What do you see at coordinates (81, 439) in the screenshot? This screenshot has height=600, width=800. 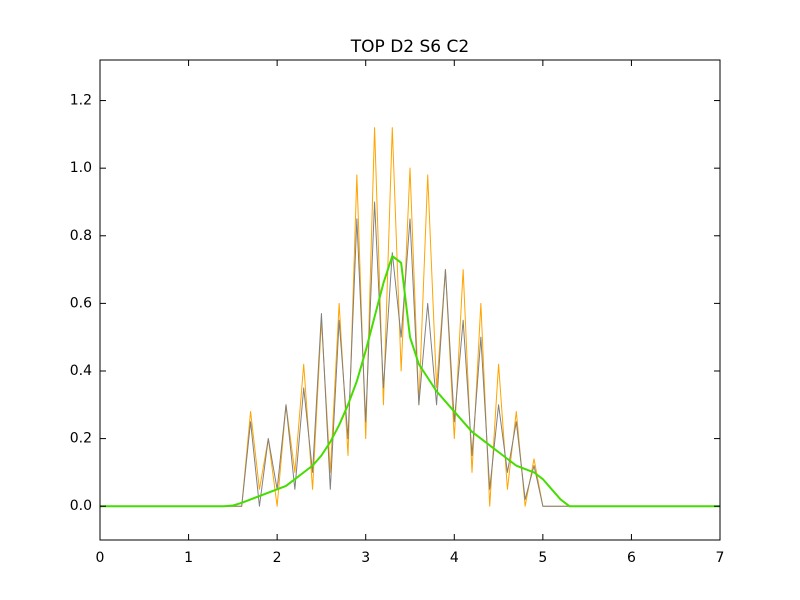 I see `y-tick-label: 0.2` at bounding box center [81, 439].